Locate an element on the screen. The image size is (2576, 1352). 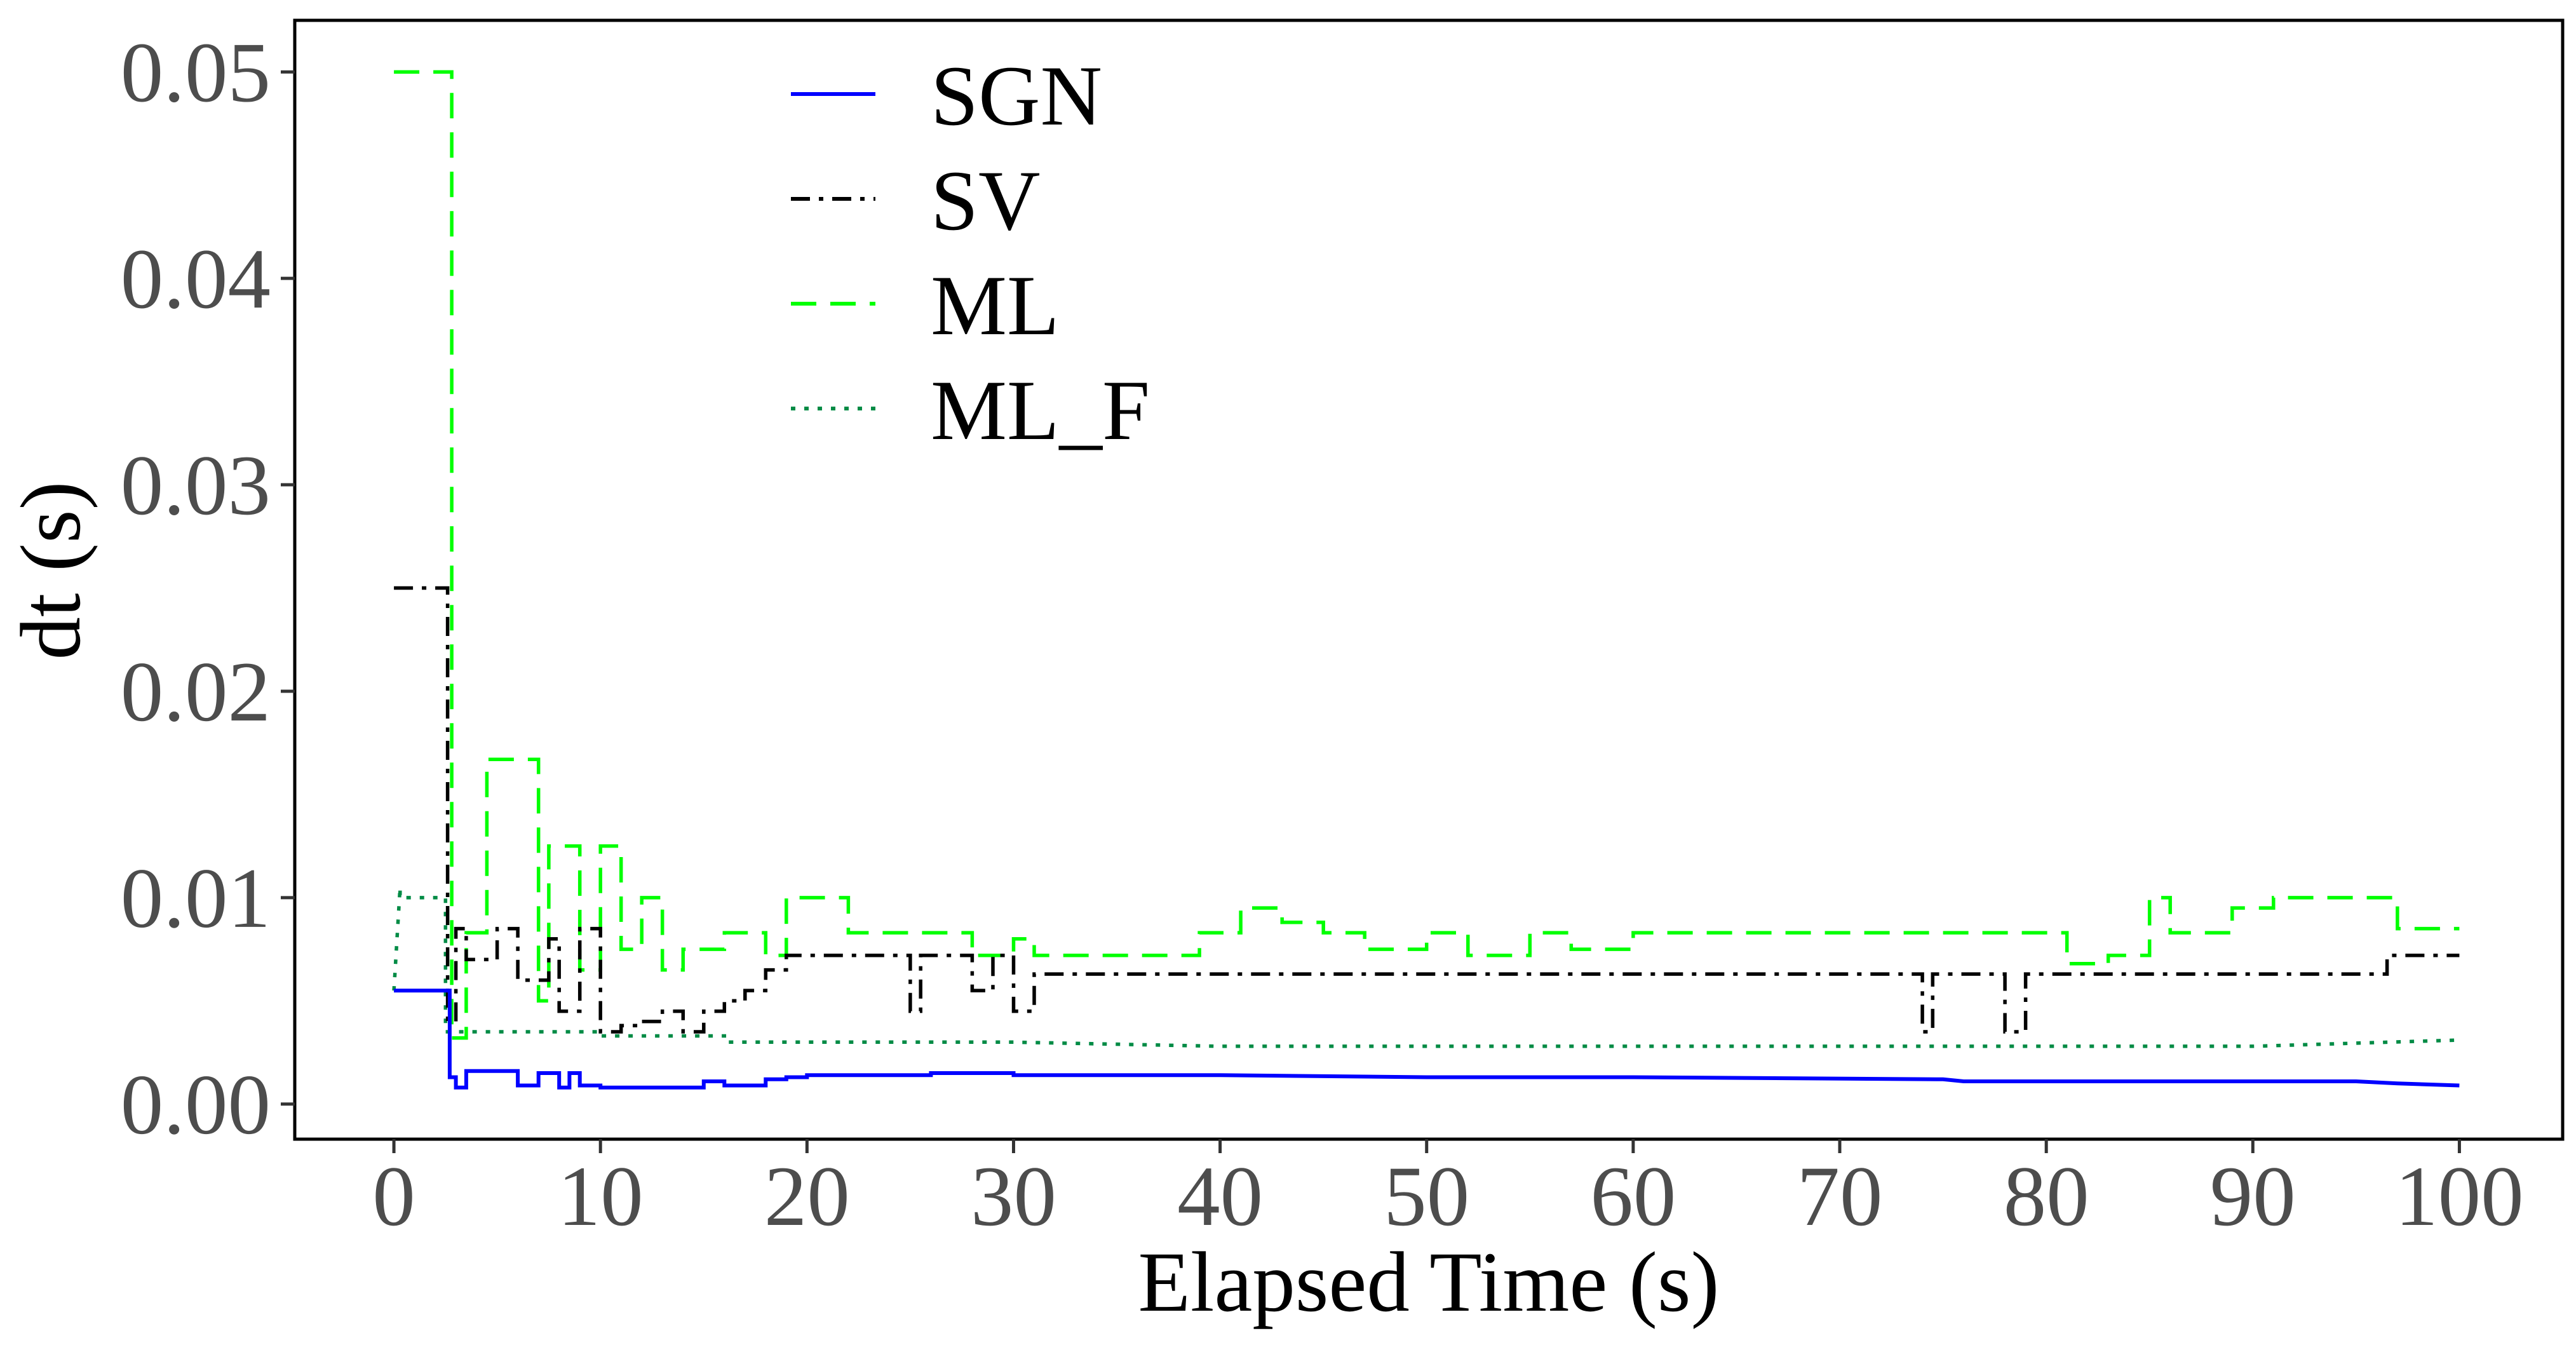
y-tick-label: 0.03 is located at coordinates (196, 485).